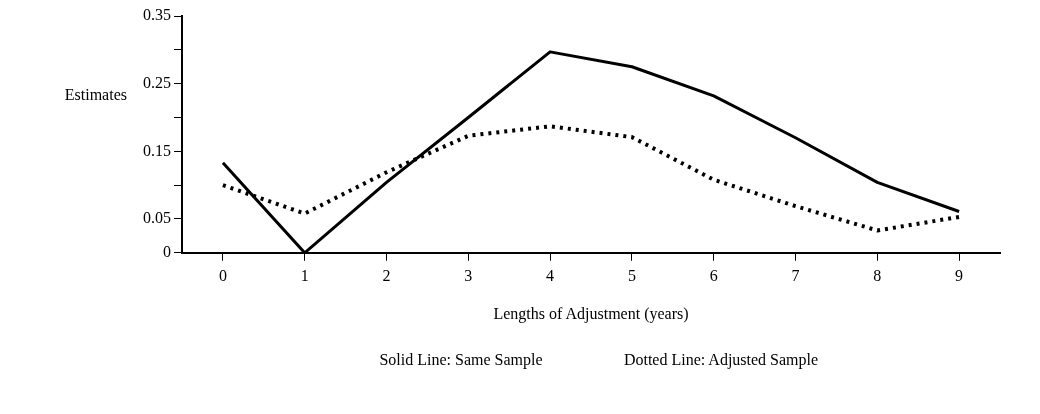 This screenshot has width=1040, height=414. What do you see at coordinates (959, 275) in the screenshot?
I see `x-tick-label: 9` at bounding box center [959, 275].